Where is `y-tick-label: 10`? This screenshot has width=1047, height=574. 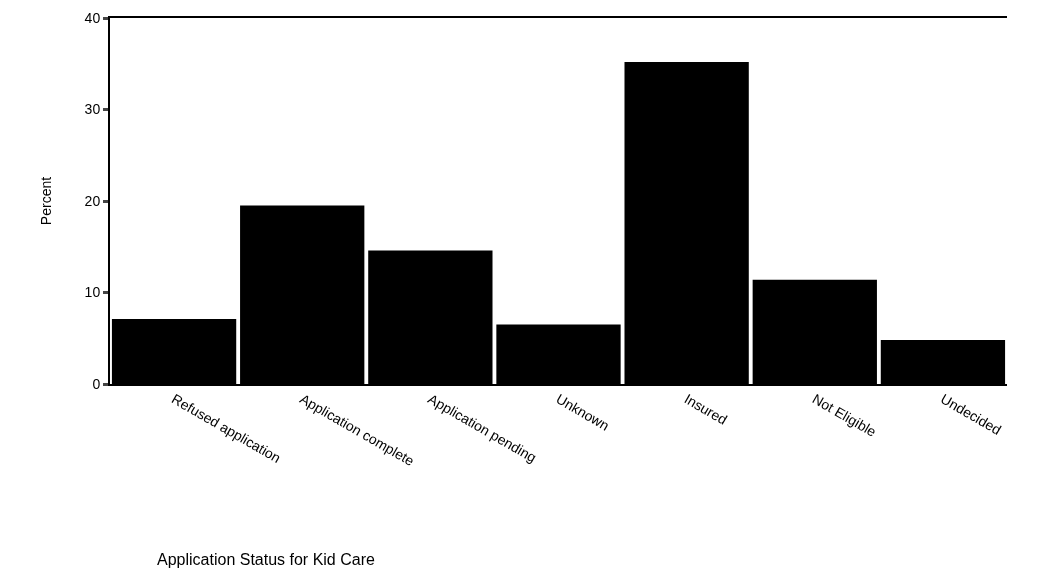 y-tick-label: 10 is located at coordinates (92, 292).